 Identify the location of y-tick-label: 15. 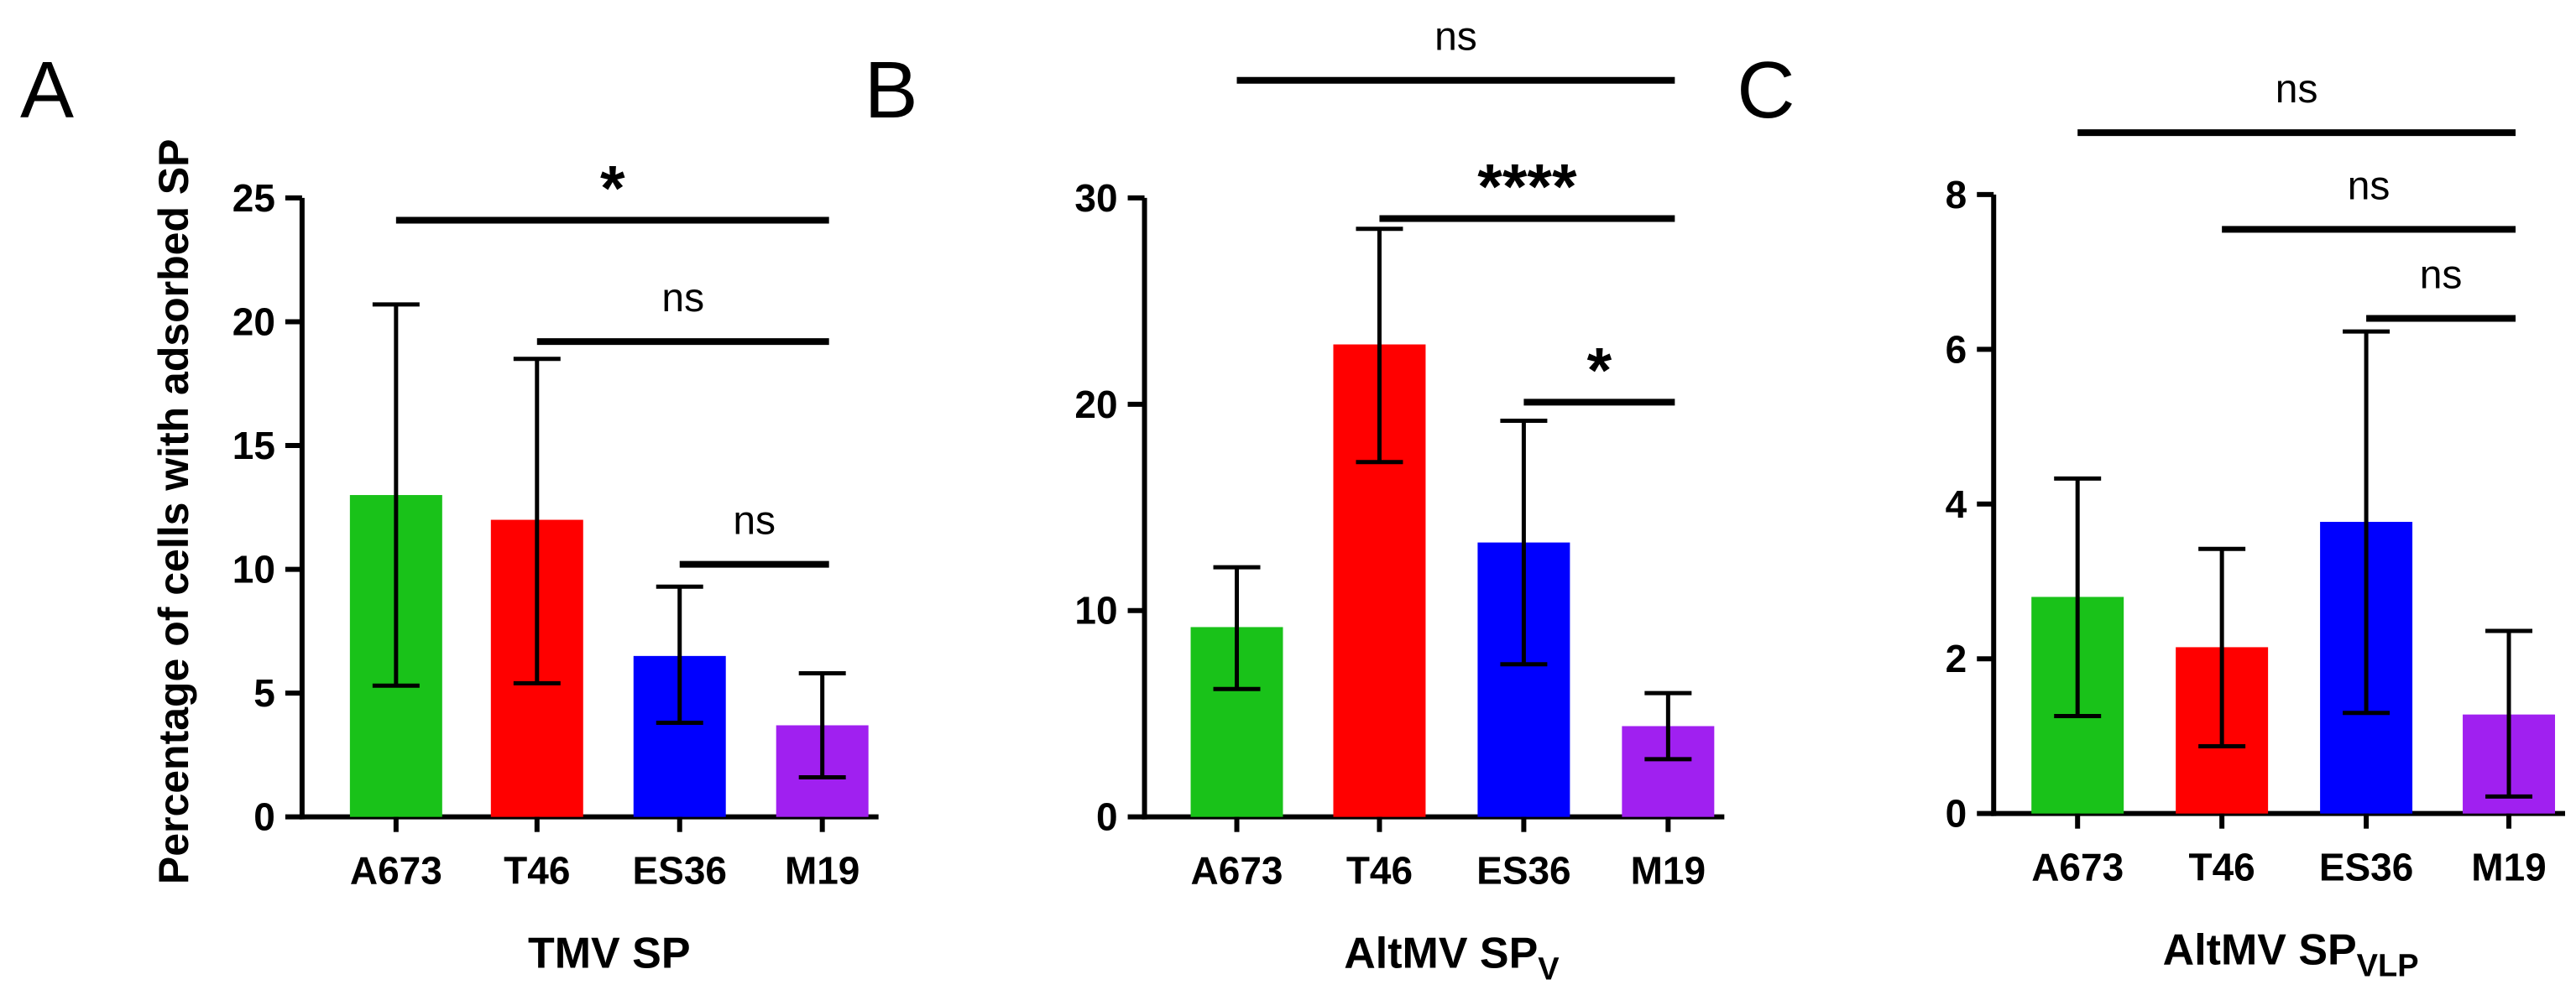
(254, 445).